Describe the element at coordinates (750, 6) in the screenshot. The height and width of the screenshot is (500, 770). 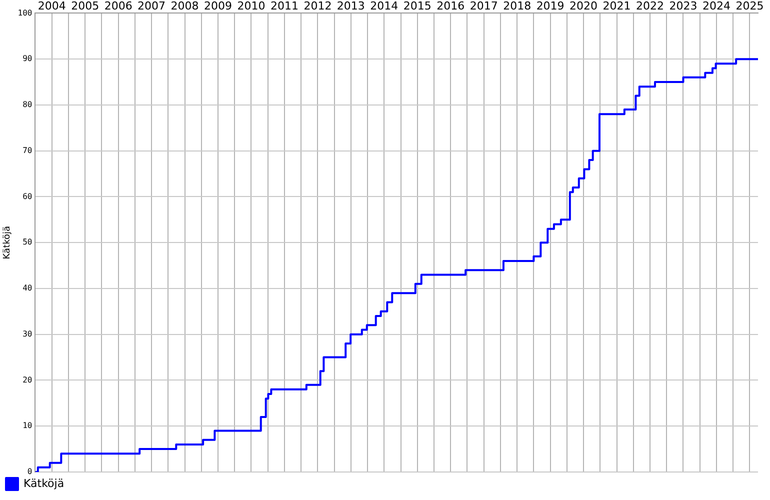
I see `x-tick-label: 2025` at that location.